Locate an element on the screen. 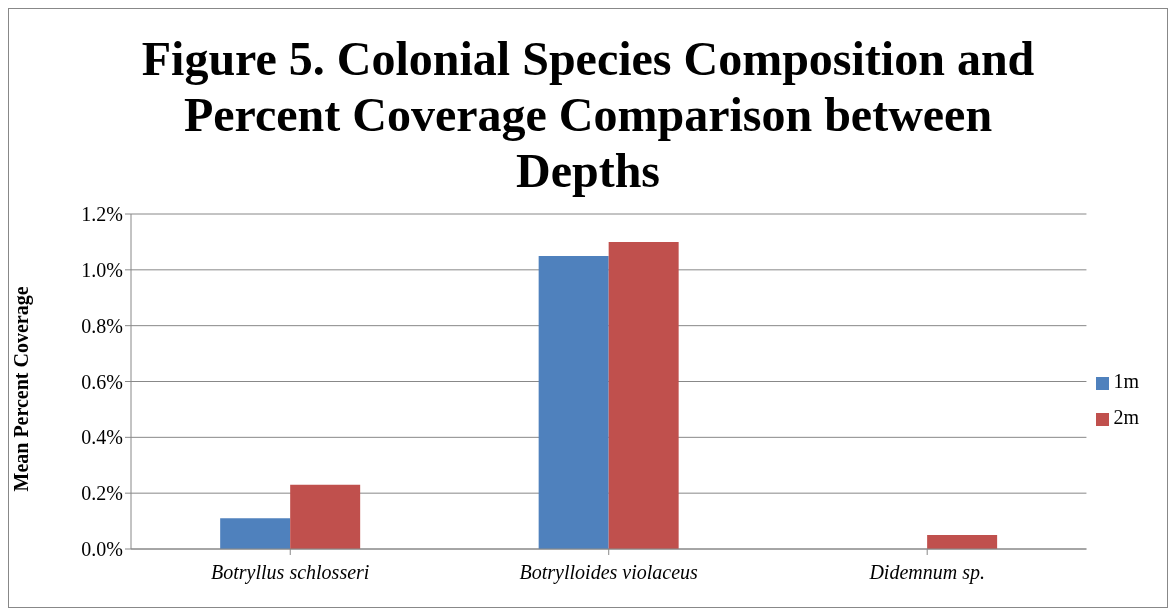  y-tick-label: 1.0% is located at coordinates (102, 269).